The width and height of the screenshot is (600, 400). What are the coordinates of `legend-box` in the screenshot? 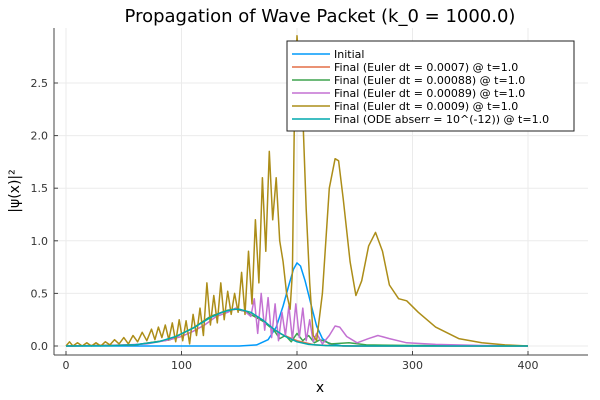 It's located at (430, 86).